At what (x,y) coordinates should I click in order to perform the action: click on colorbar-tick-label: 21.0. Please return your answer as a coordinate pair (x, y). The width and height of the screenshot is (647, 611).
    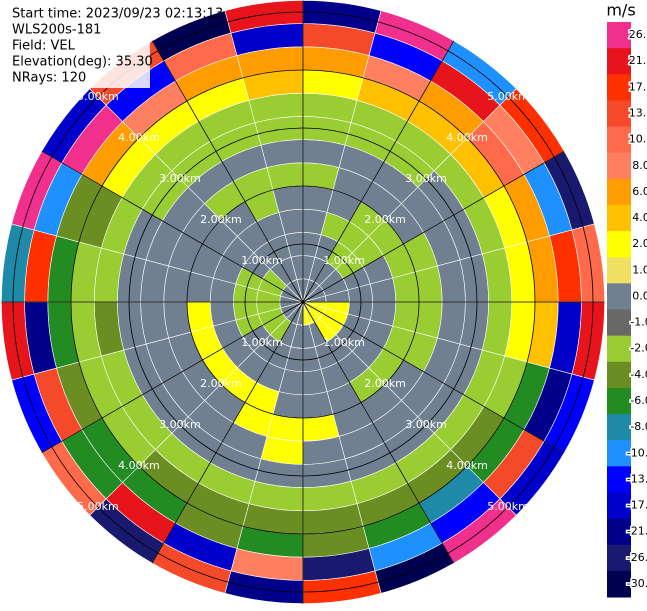
    Looking at the image, I should click on (638, 60).